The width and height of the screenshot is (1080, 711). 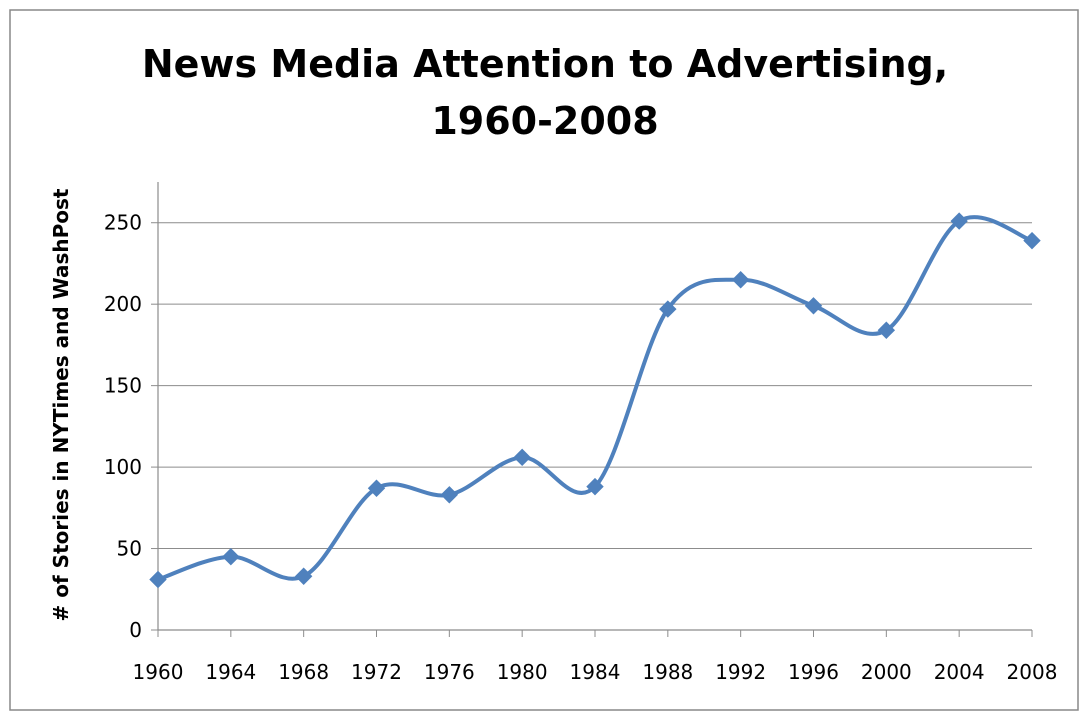 I want to click on y-tick-label: 200, so click(x=123, y=304).